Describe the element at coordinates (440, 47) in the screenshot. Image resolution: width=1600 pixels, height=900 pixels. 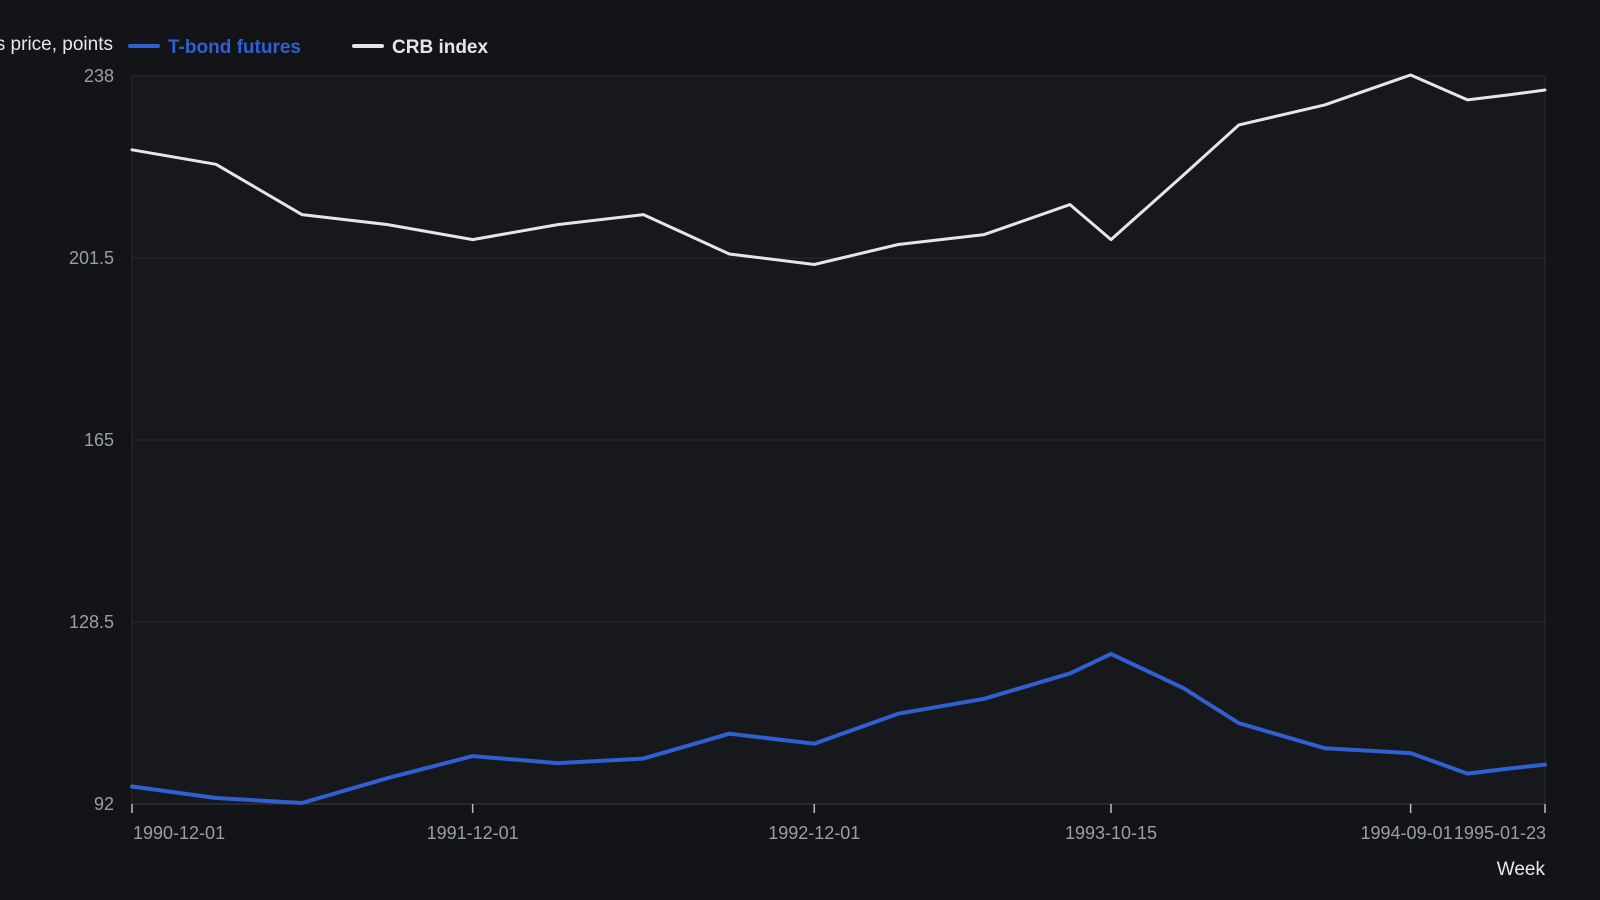
I see `legend-label-crb: CRB index` at that location.